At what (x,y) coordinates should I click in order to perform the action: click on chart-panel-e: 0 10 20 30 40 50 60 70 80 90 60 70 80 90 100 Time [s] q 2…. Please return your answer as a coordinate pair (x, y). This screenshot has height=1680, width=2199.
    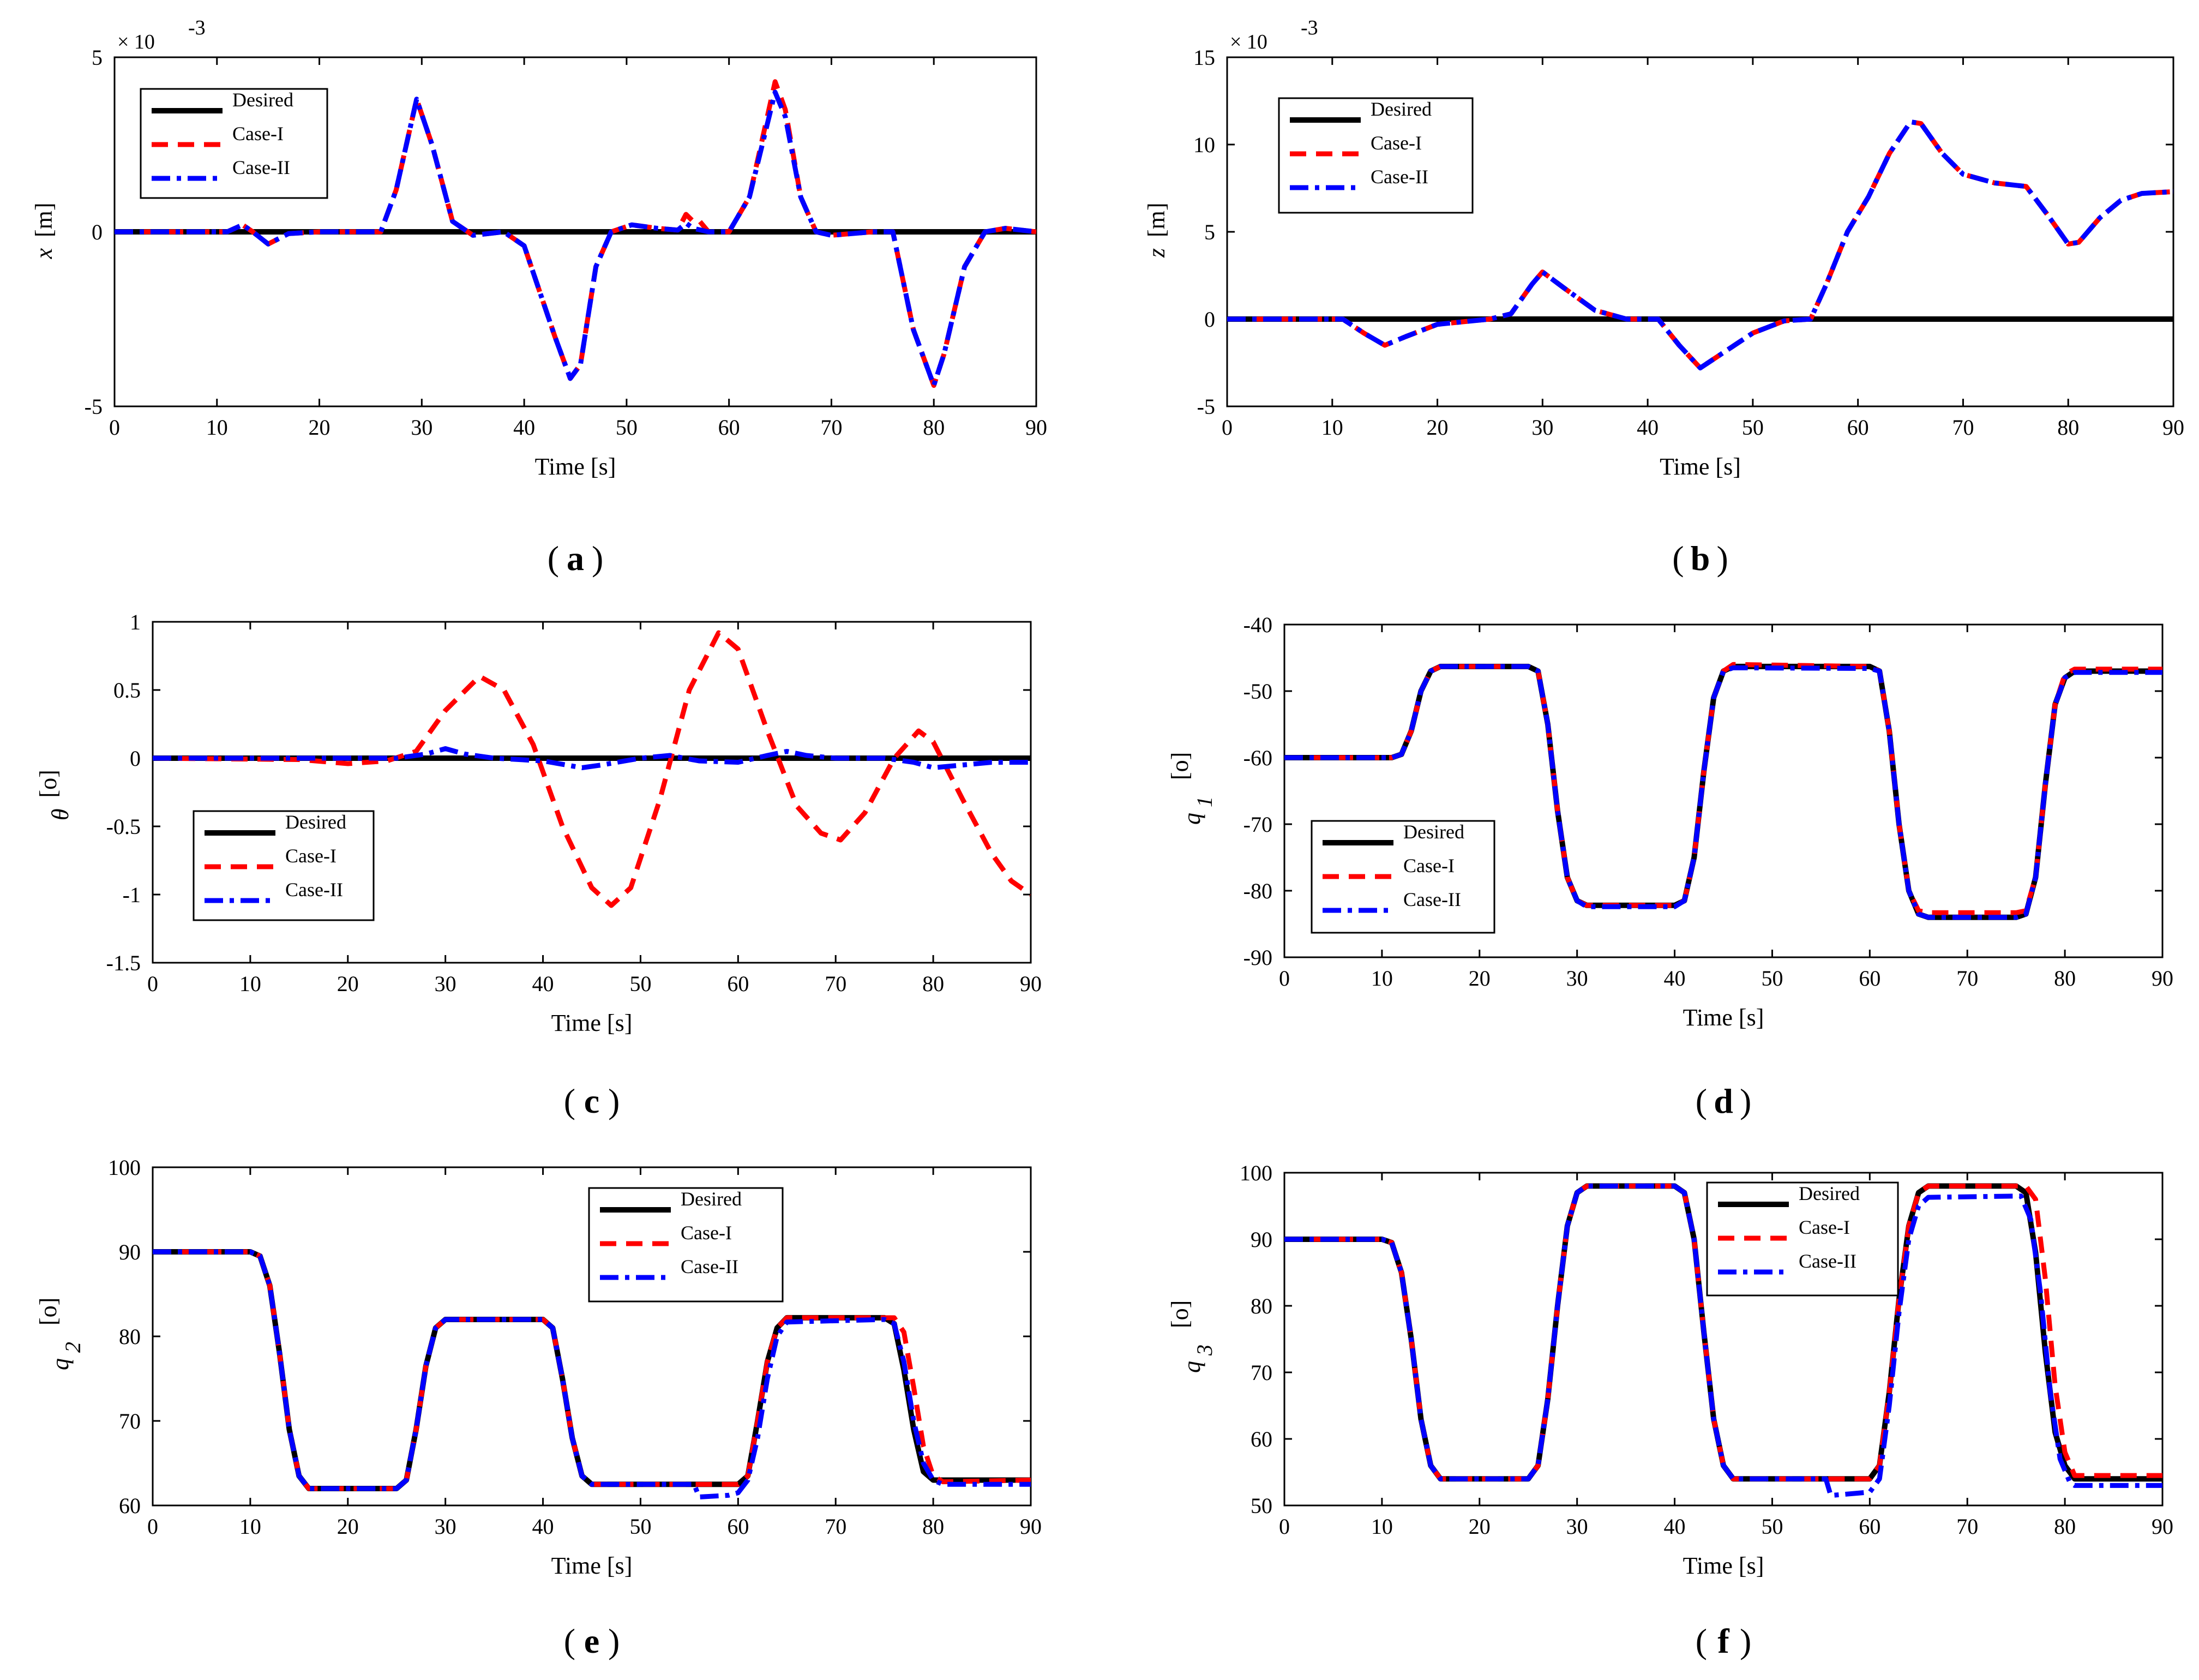
    Looking at the image, I should click on (538, 1407).